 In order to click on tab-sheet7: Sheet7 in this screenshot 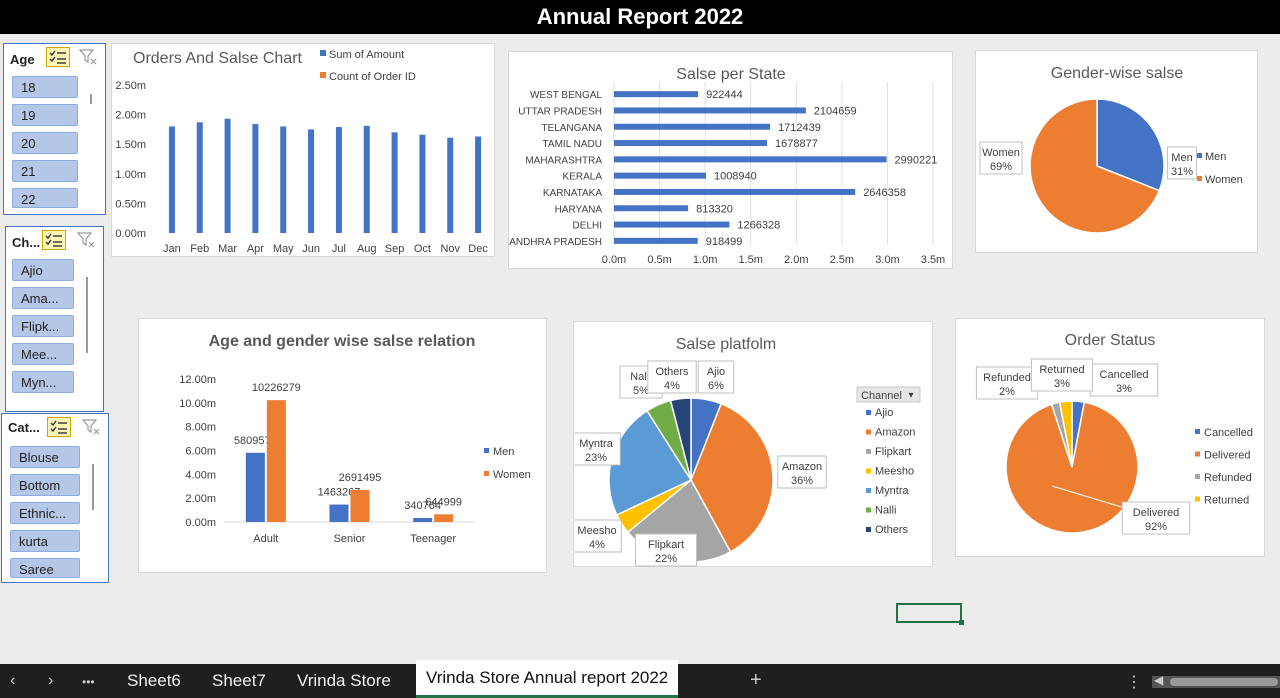, I will do `click(239, 680)`.